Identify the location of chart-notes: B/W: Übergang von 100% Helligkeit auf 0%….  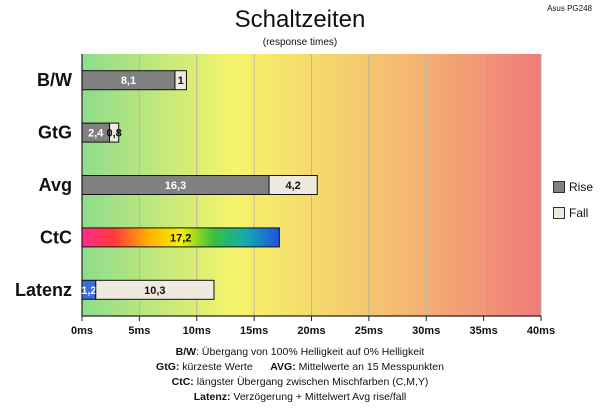
(300, 375).